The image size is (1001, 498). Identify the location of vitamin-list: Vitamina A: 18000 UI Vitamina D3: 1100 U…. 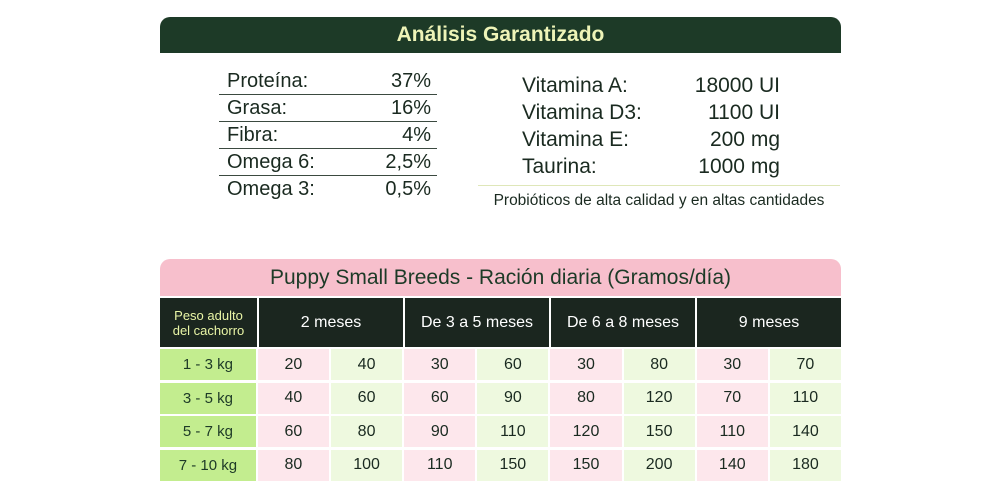
(651, 126).